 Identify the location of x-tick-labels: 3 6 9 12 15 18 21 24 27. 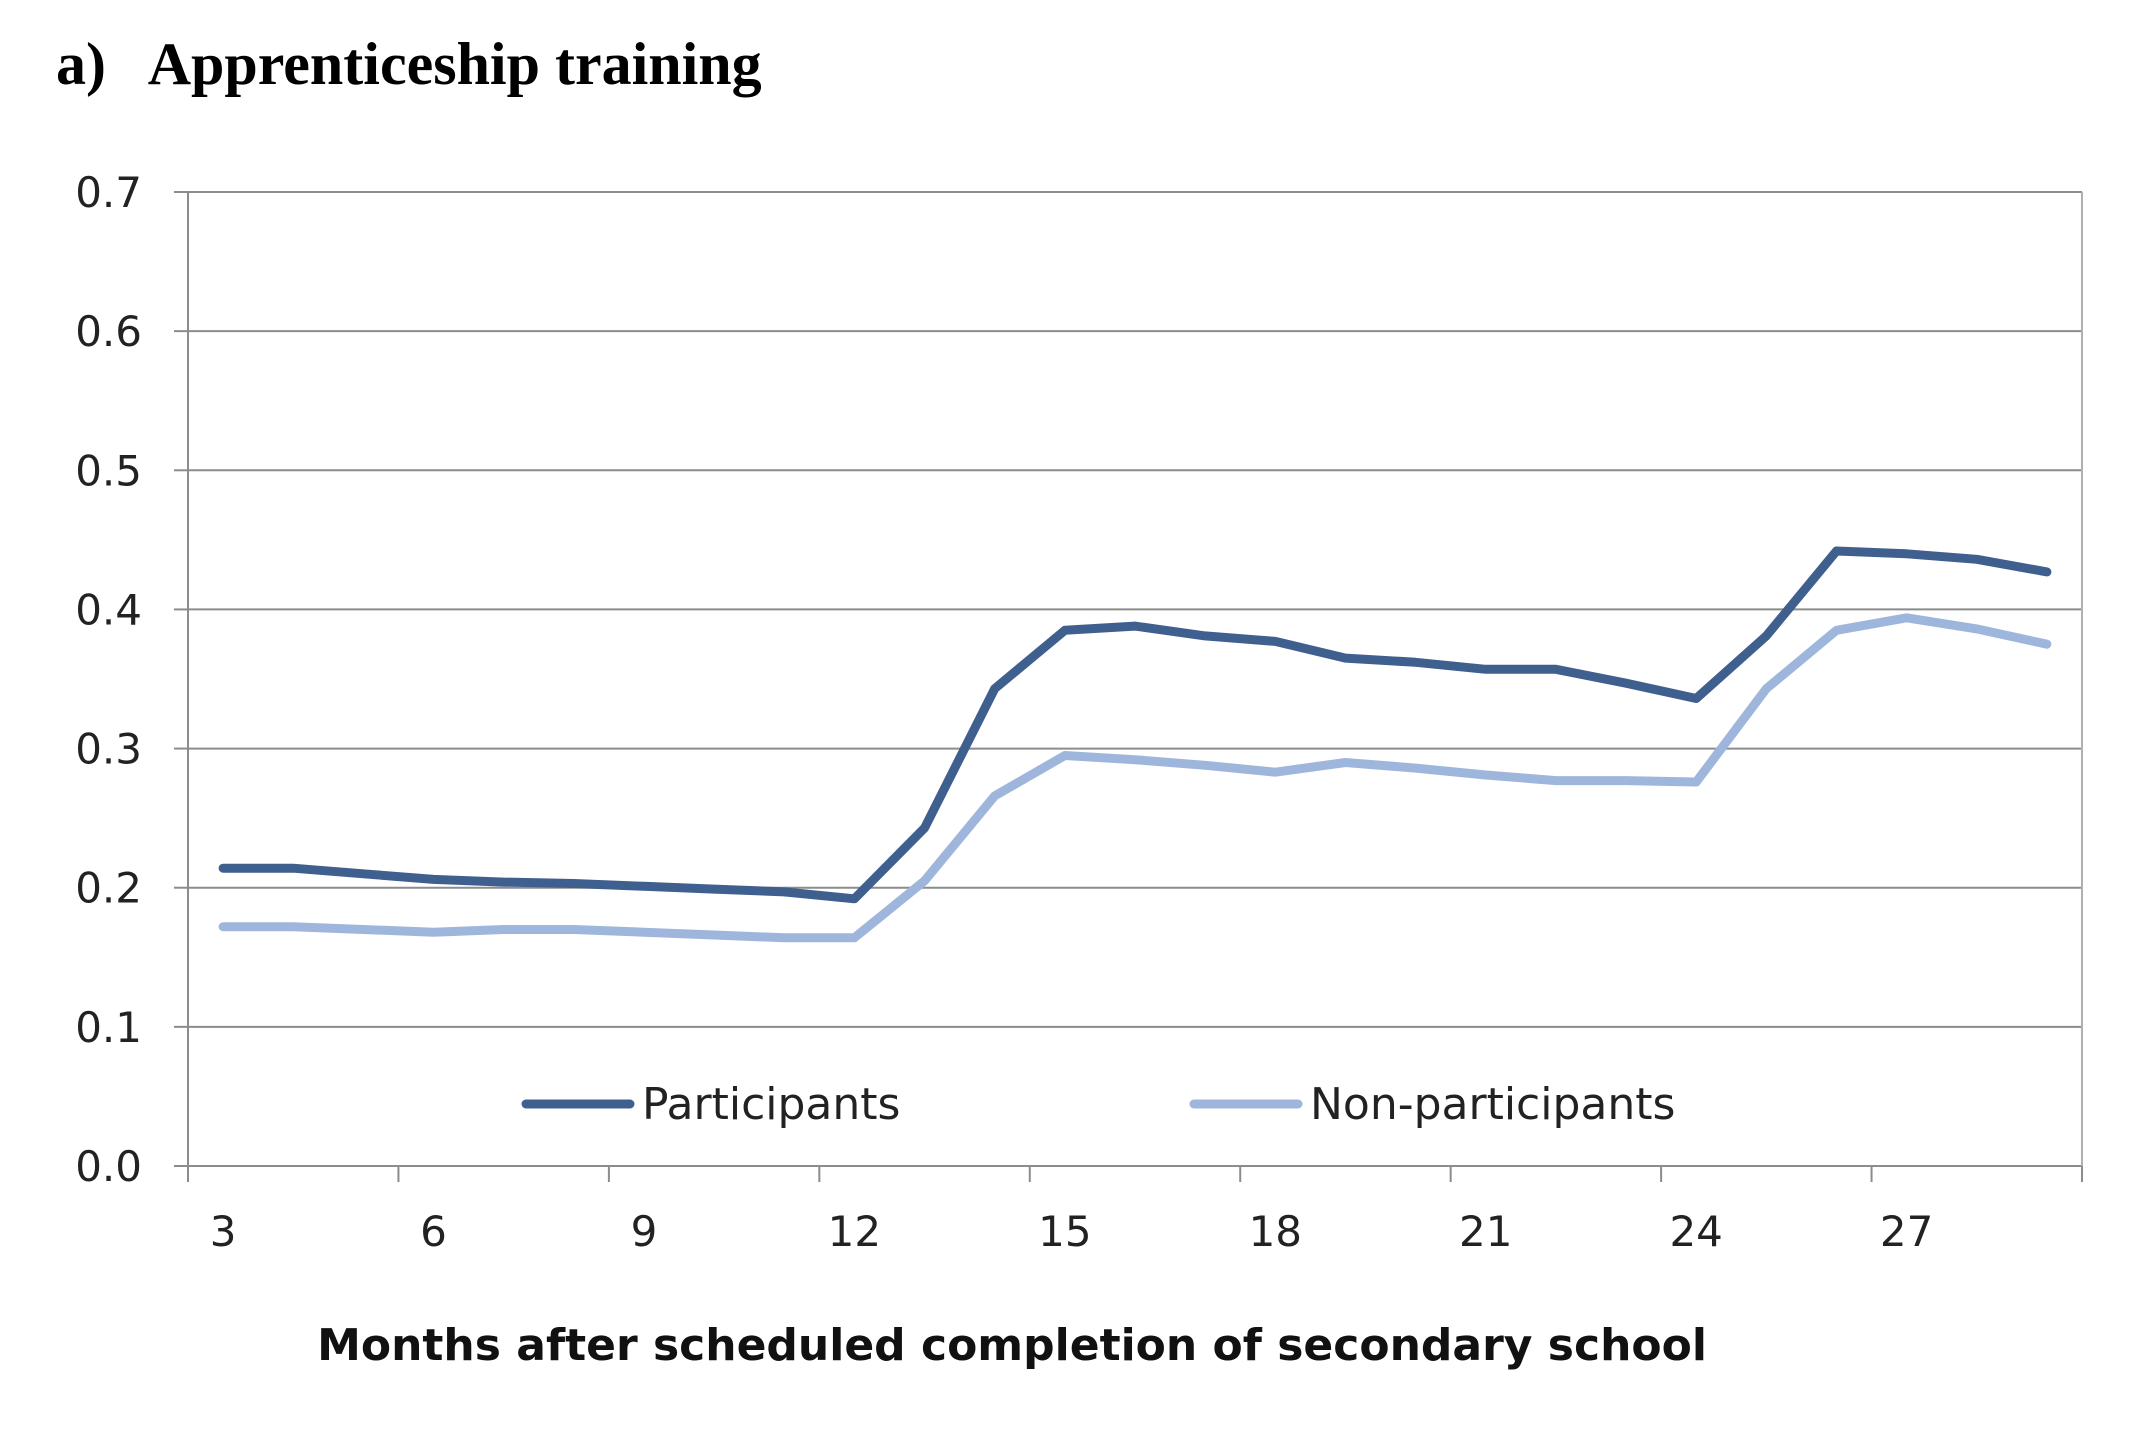
(1072, 1231).